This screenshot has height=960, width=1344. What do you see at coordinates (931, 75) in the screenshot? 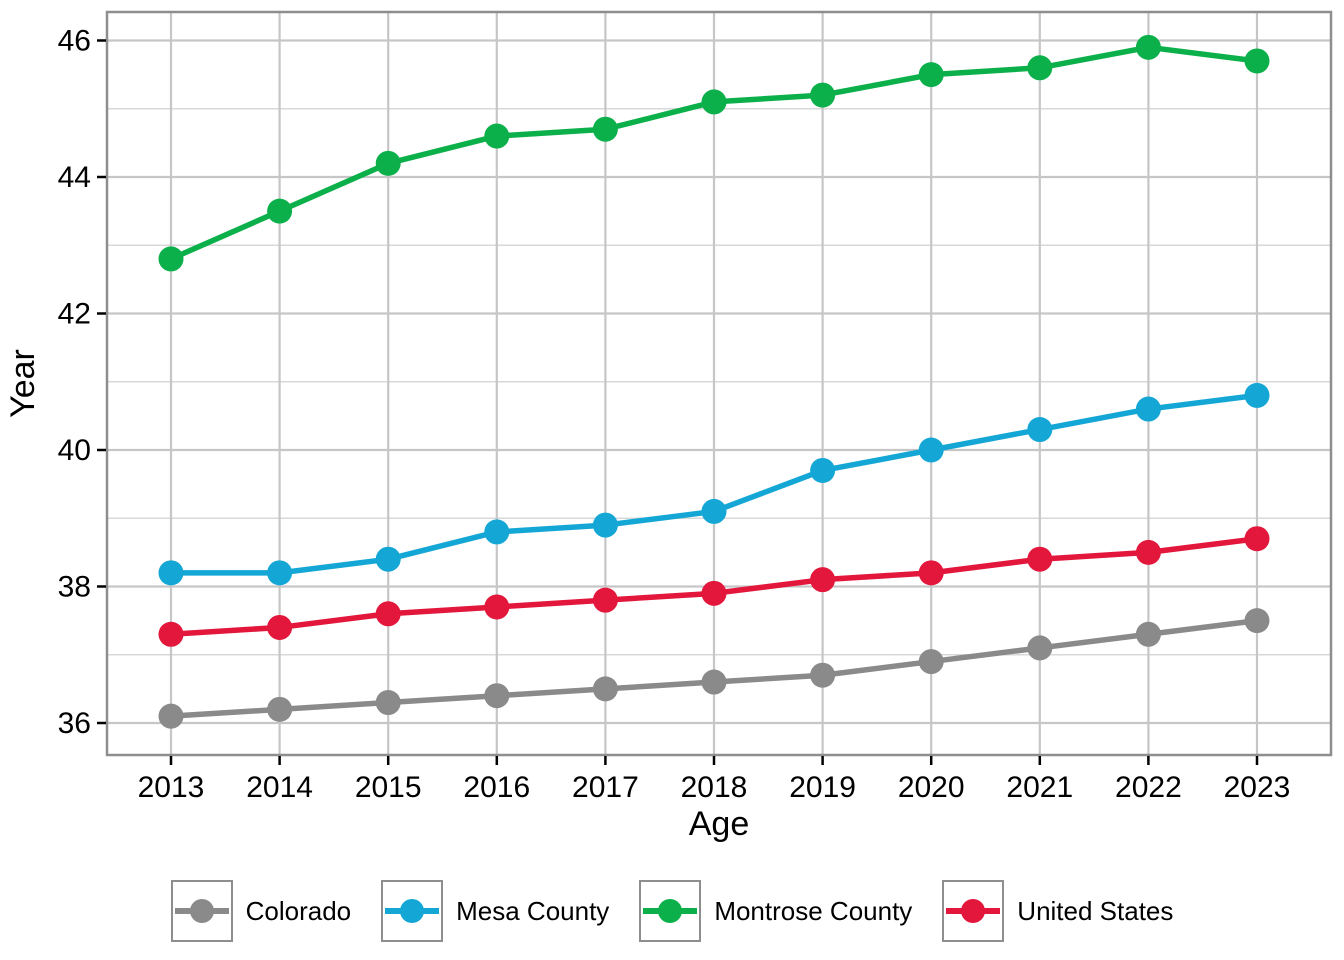
I see `data-point-montrose-county-2020` at bounding box center [931, 75].